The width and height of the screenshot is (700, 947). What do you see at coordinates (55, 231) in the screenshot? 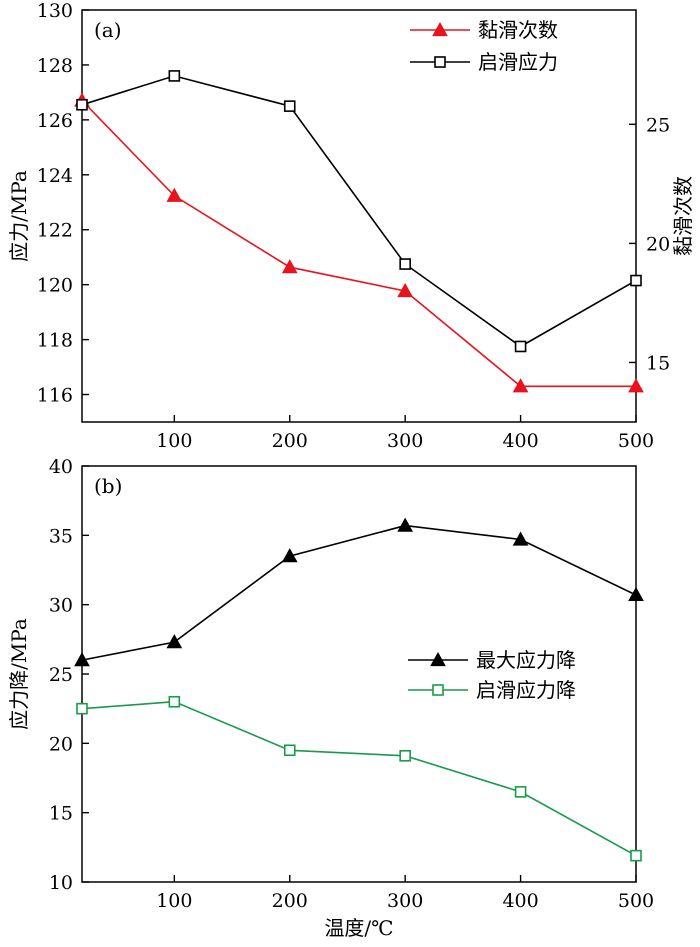
I see `y-tick-label: 122` at bounding box center [55, 231].